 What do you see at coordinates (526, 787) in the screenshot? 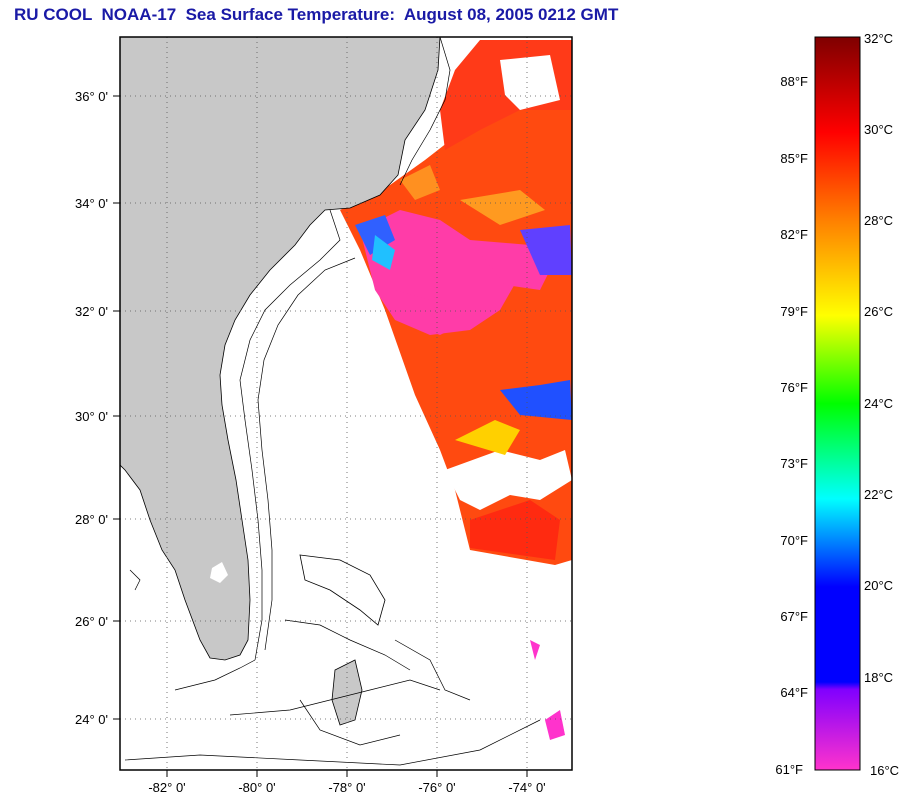
I see `lon-label: -74° 0'` at bounding box center [526, 787].